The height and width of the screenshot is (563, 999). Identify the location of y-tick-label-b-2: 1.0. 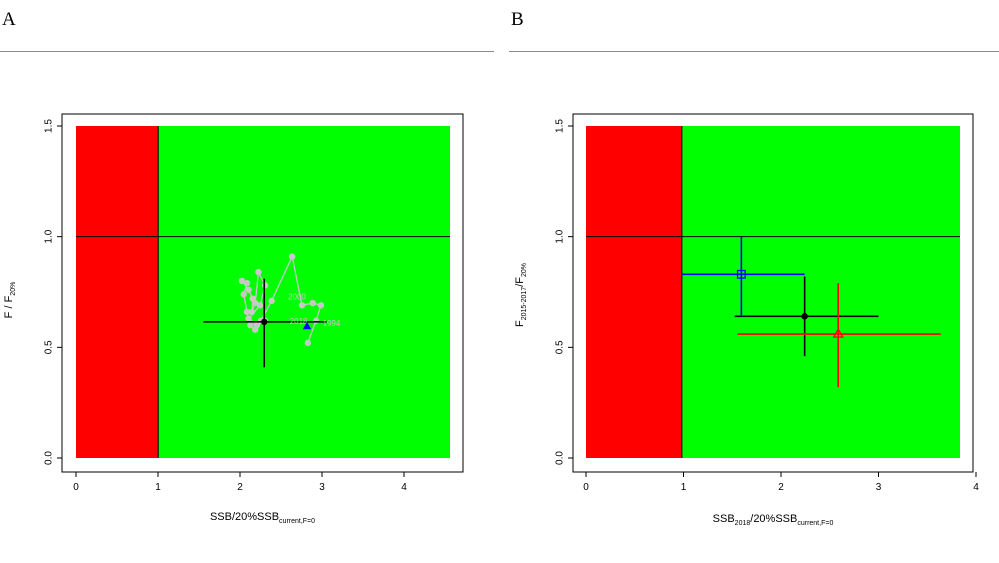
(560, 236).